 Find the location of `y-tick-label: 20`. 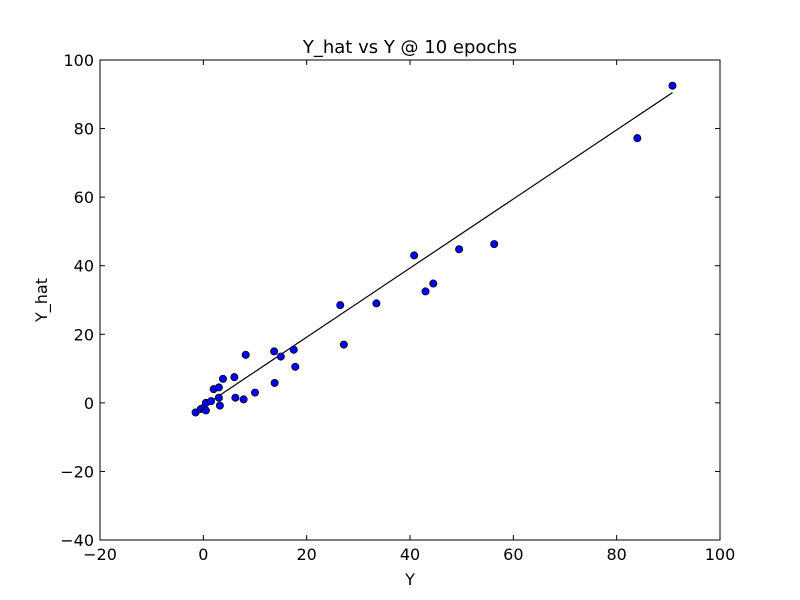

y-tick-label: 20 is located at coordinates (84, 334).